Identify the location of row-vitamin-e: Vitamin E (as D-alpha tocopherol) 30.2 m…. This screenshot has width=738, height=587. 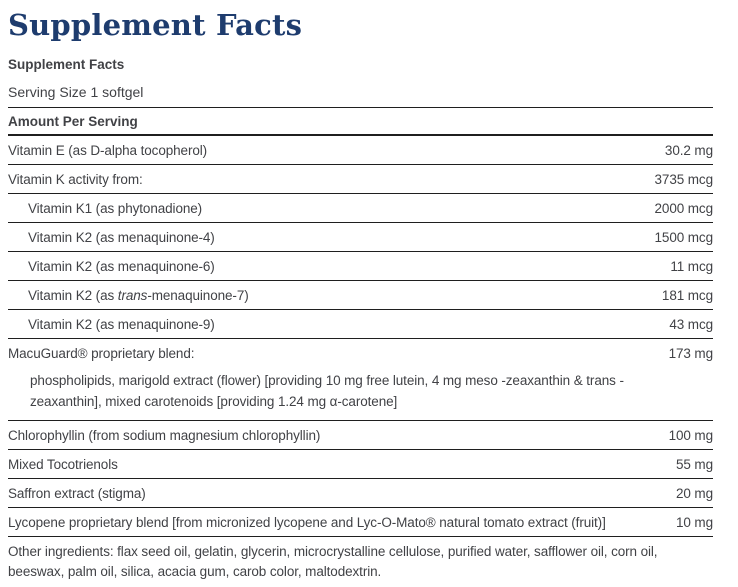
(360, 150).